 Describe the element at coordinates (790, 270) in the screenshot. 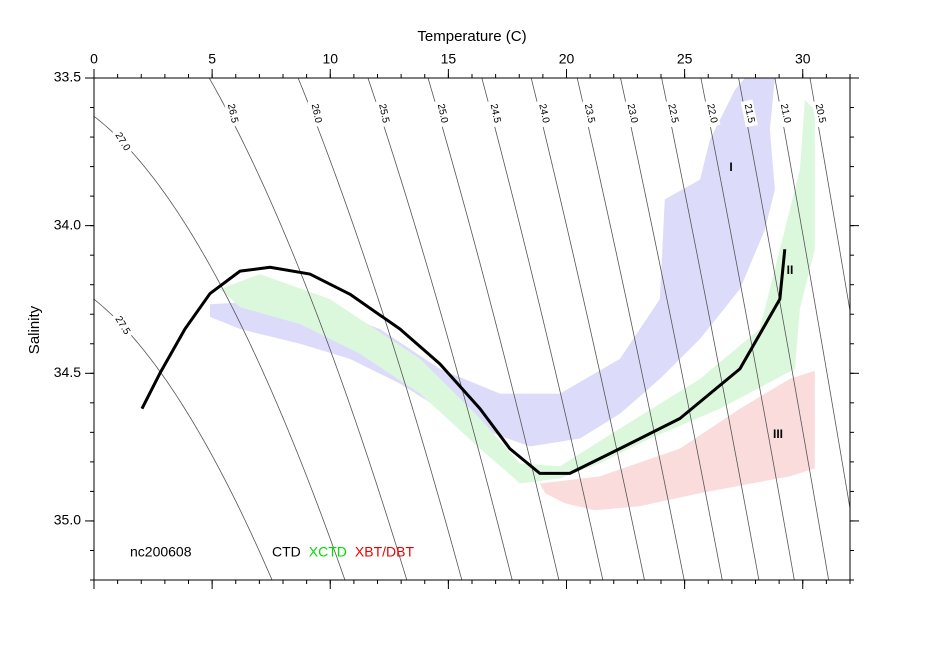

I see `region-label: II` at that location.